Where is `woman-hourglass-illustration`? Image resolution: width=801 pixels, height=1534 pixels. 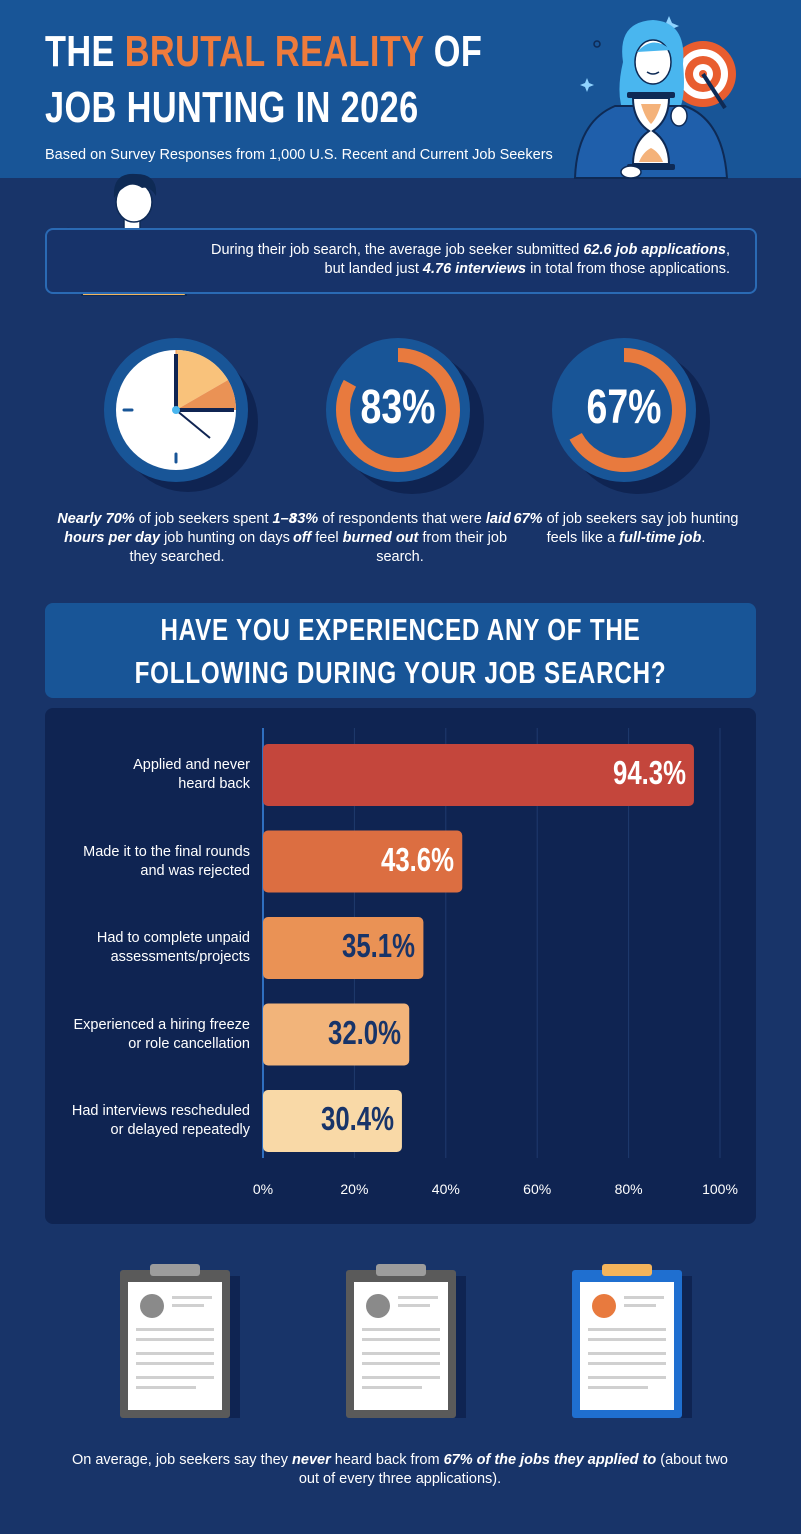
woman-hourglass-illustration is located at coordinates (654, 97).